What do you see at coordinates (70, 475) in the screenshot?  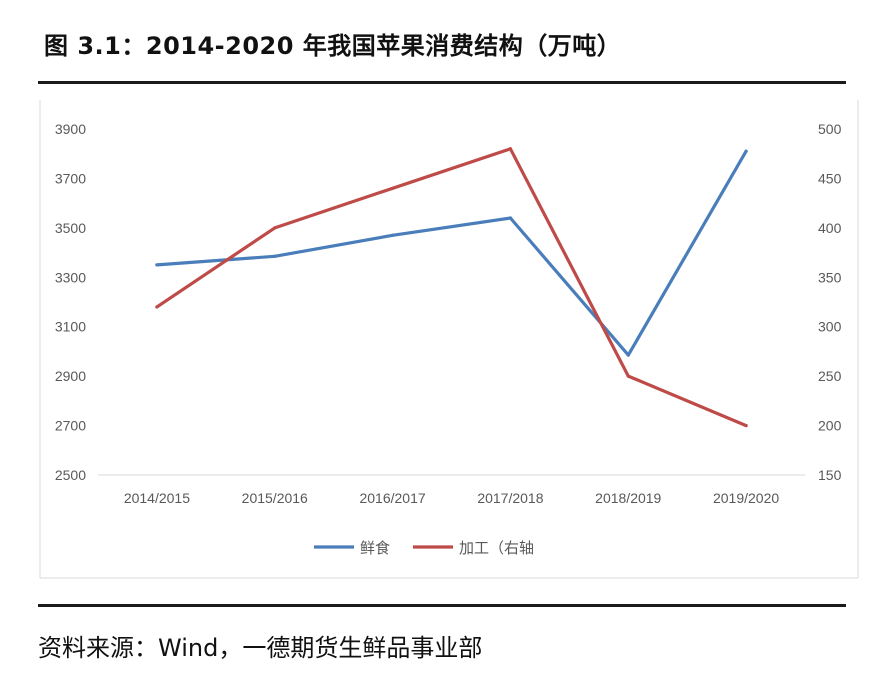 I see `left-y-tick-label: 2500` at bounding box center [70, 475].